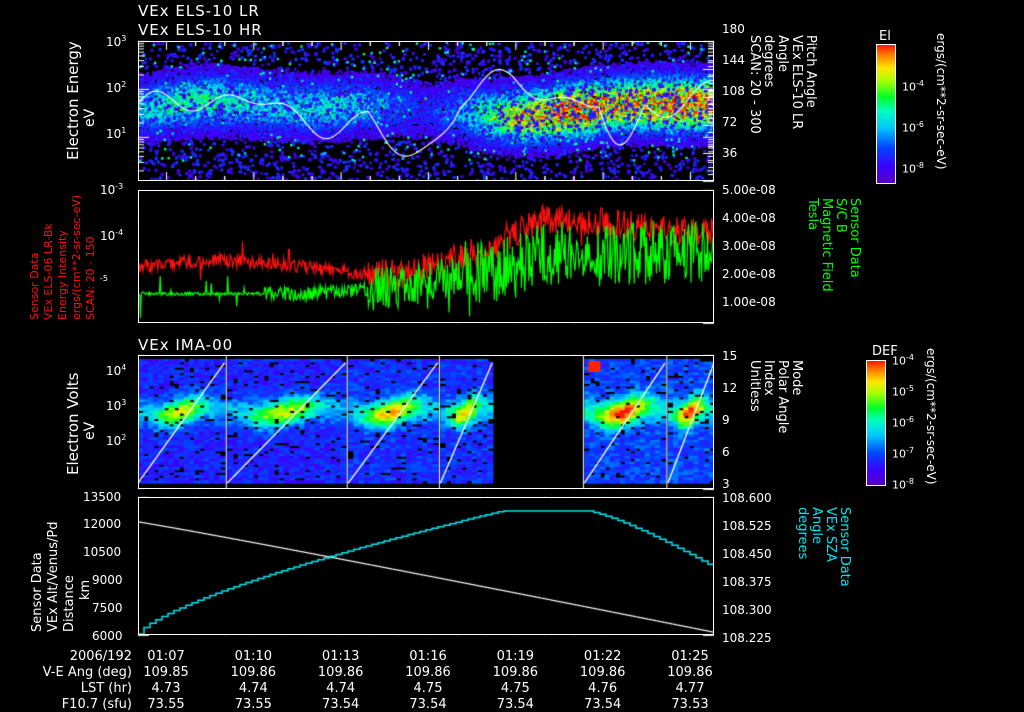 The width and height of the screenshot is (1024, 712). I want to click on panel4-ytick-4: 7500, so click(107, 608).